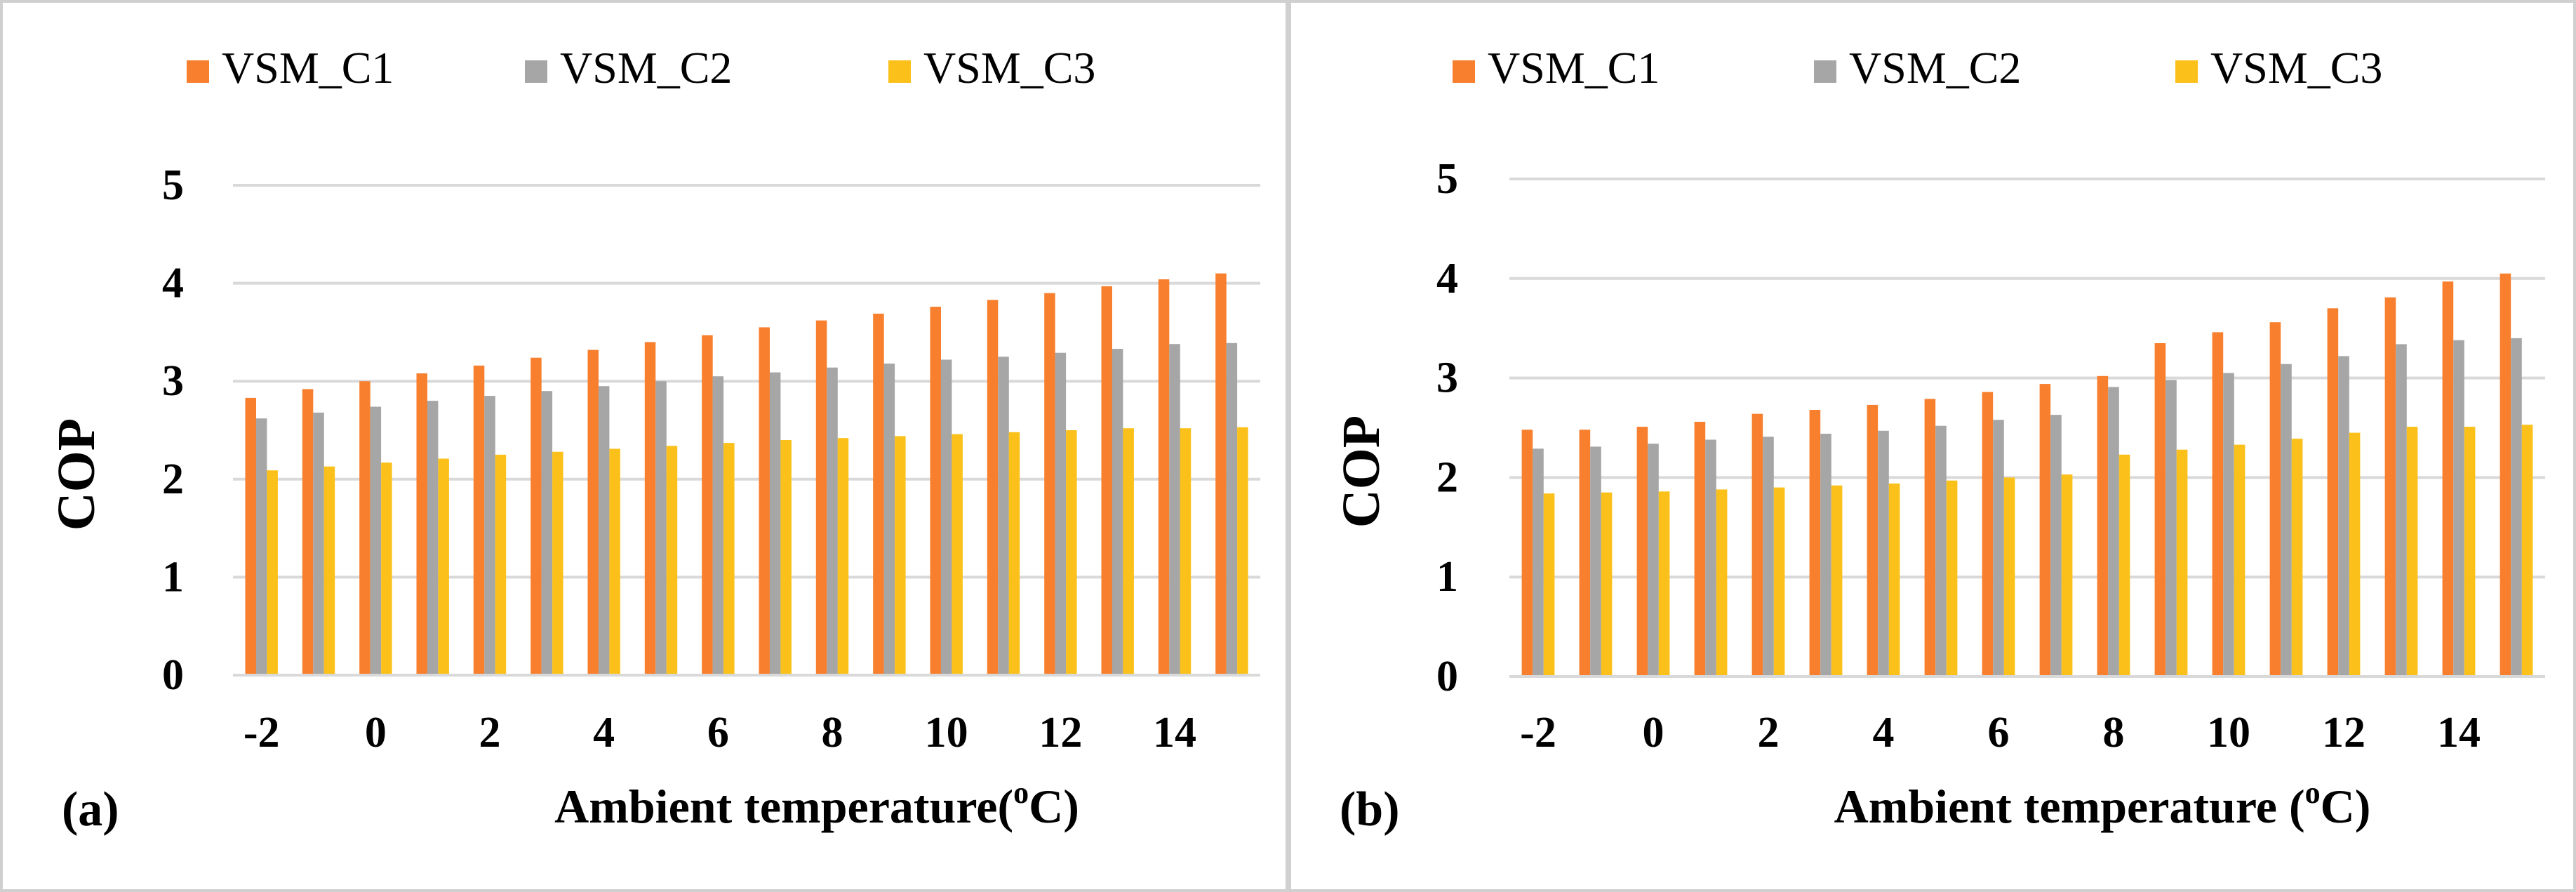  Describe the element at coordinates (308, 68) in the screenshot. I see `legend-label: VSM_C1` at that location.